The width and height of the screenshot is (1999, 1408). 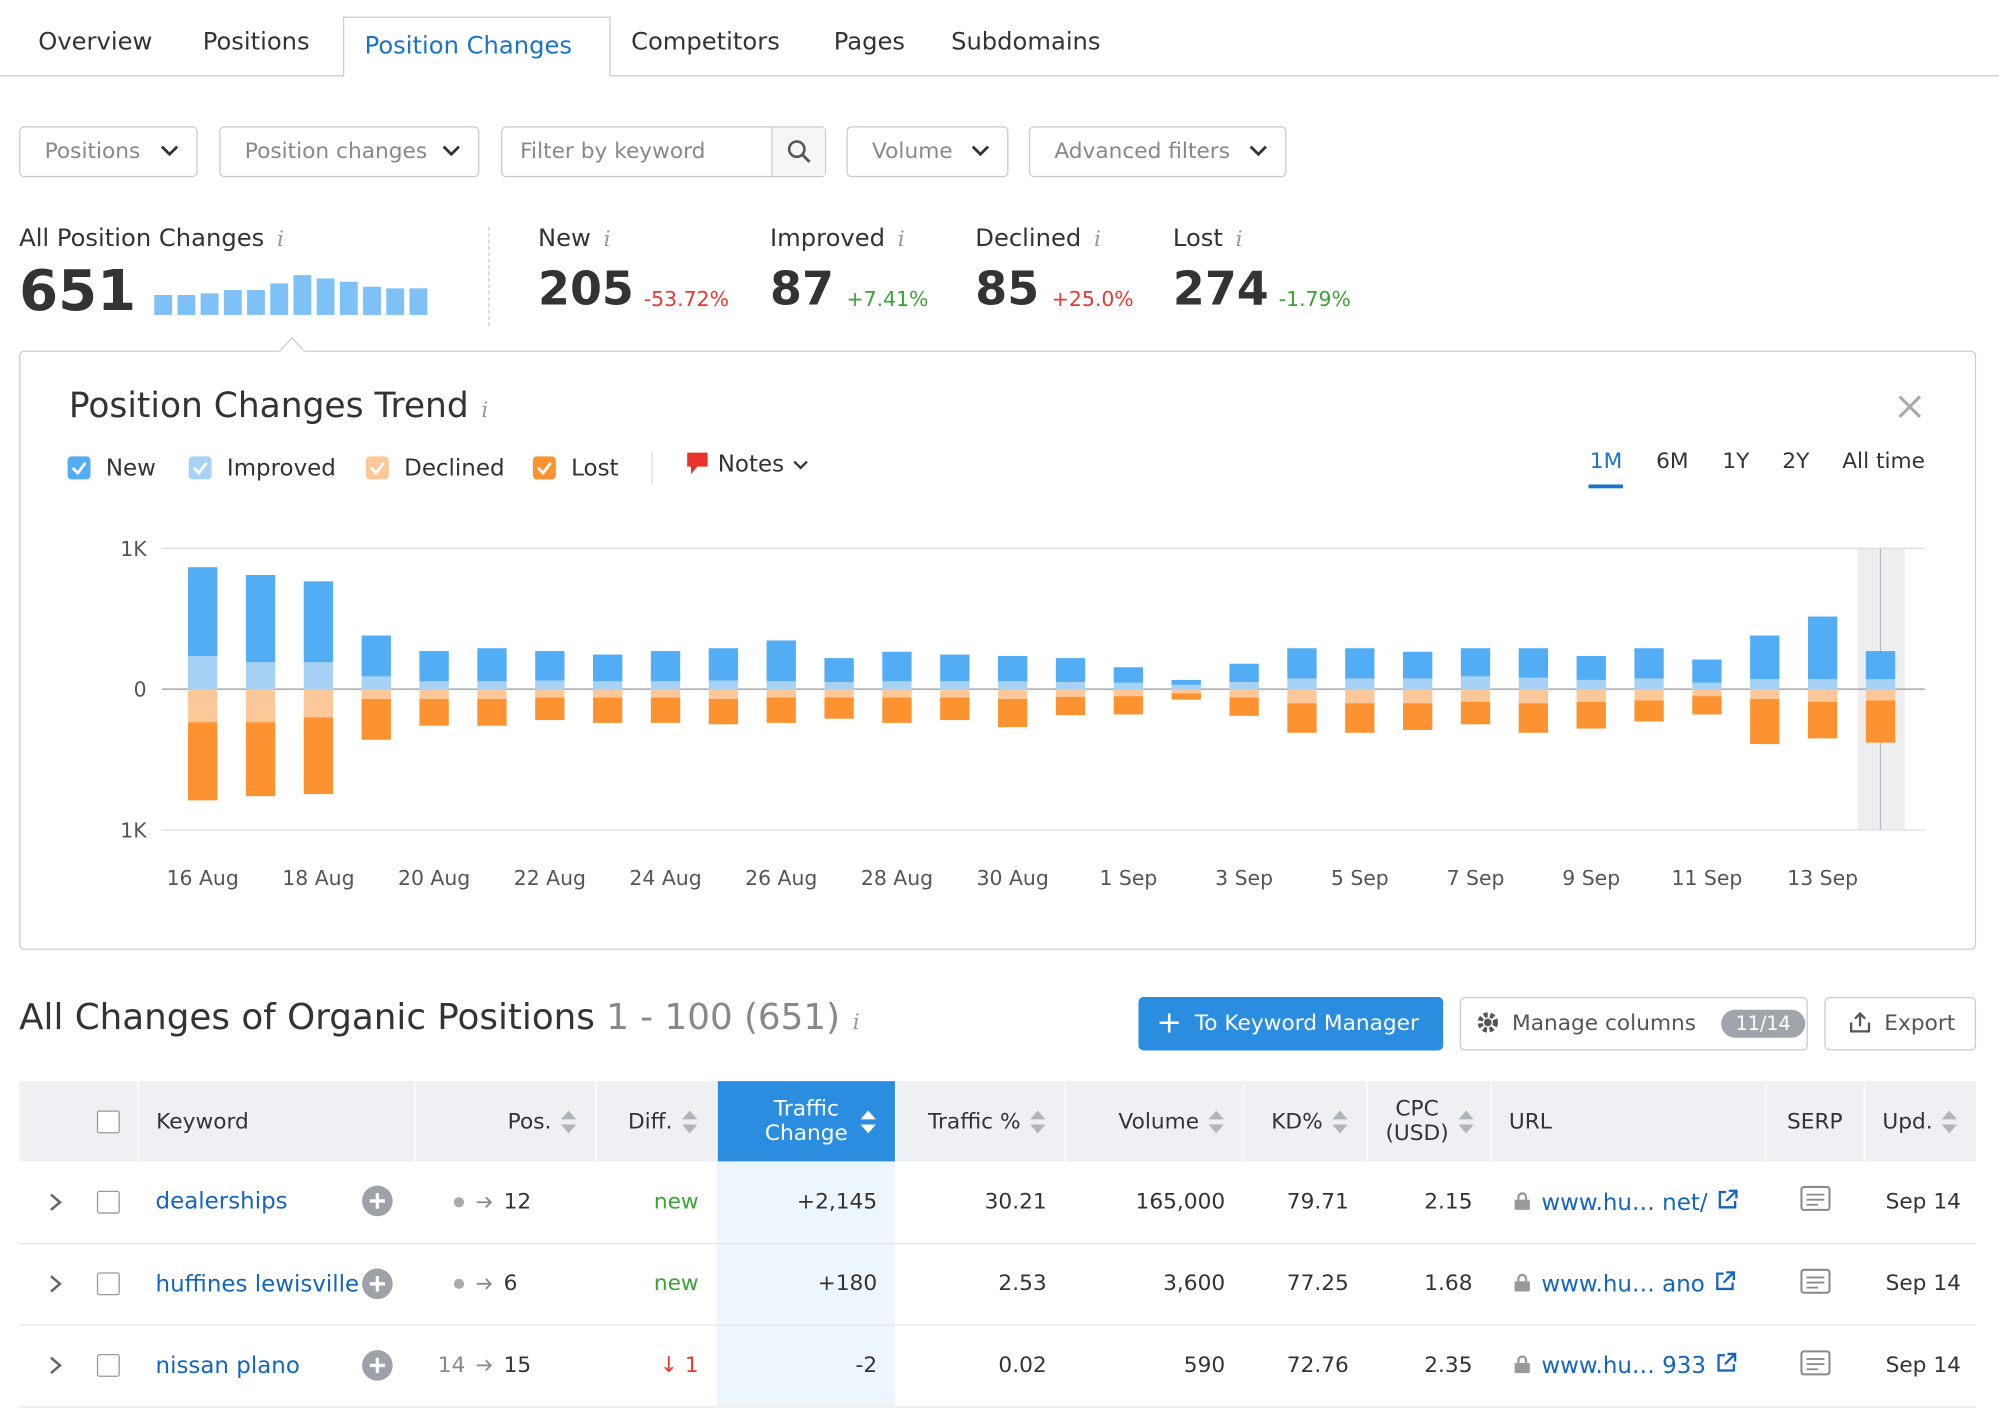 What do you see at coordinates (1157, 152) in the screenshot?
I see `filter-dropdown: Advanced filters` at bounding box center [1157, 152].